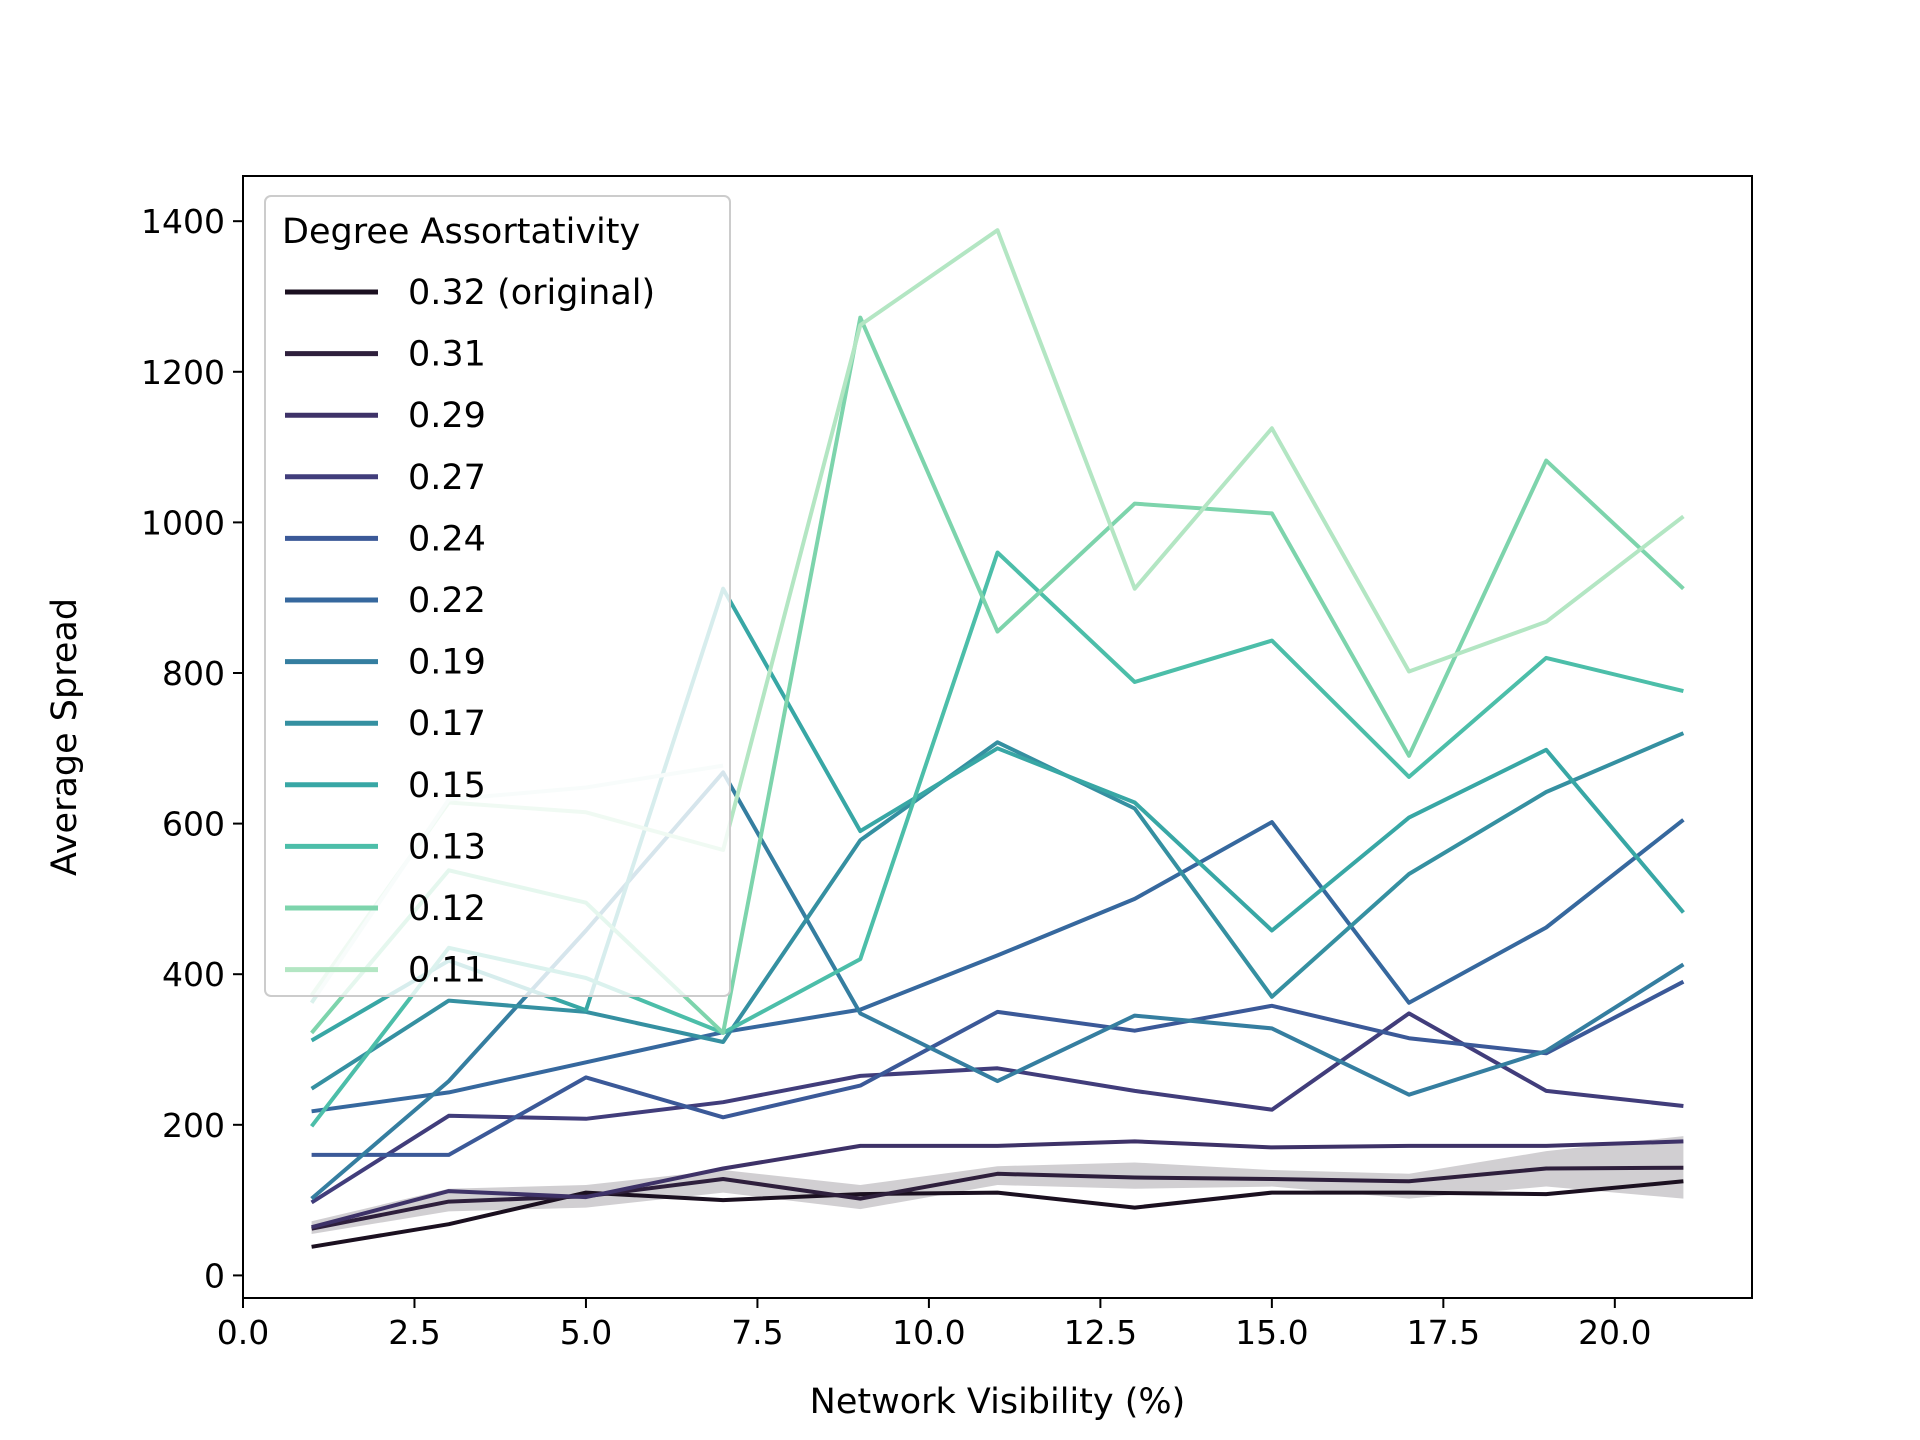 Image resolution: width=1920 pixels, height=1440 pixels. Describe the element at coordinates (214, 1275) in the screenshot. I see `y-tick-label: 0` at that location.